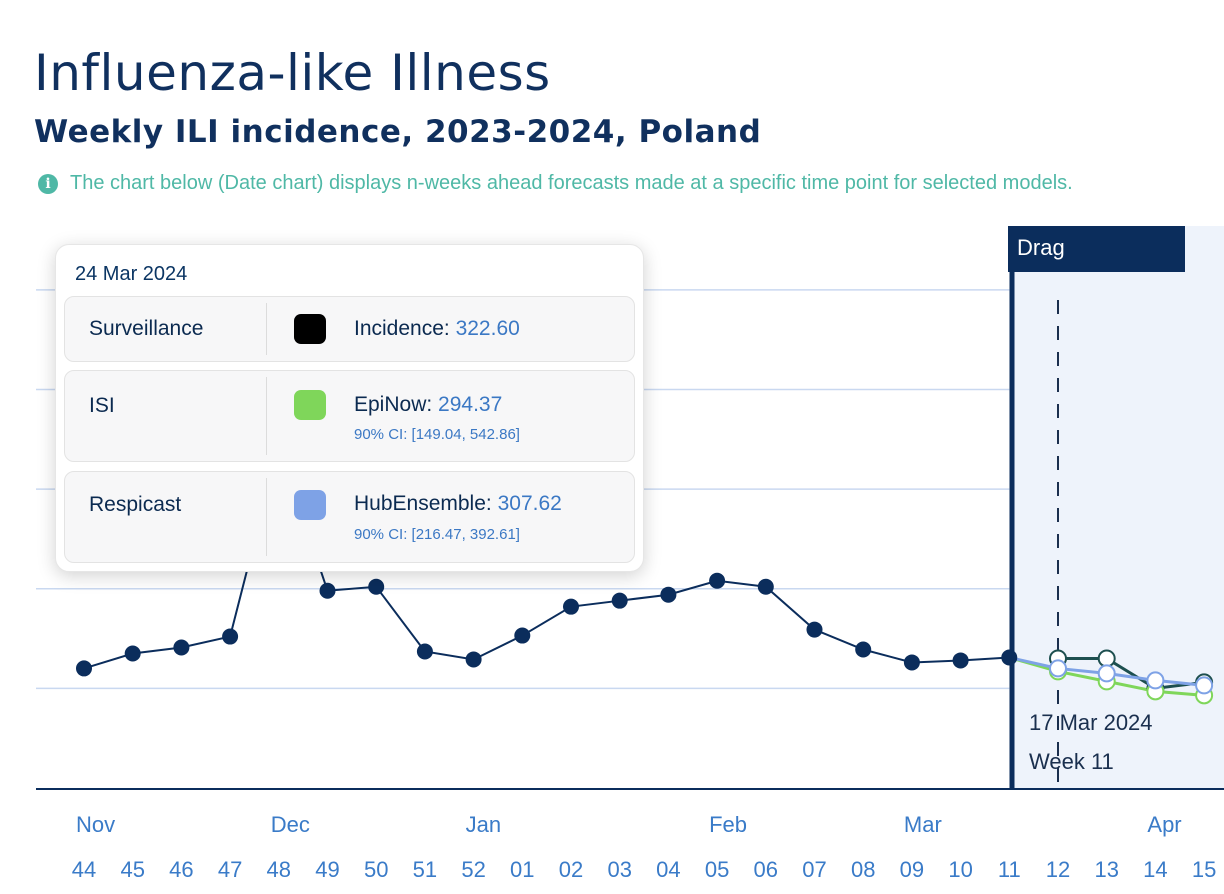 Image resolution: width=1224 pixels, height=894 pixels. Describe the element at coordinates (1071, 761) in the screenshot. I see `forecast-week-label: Week 11` at that location.